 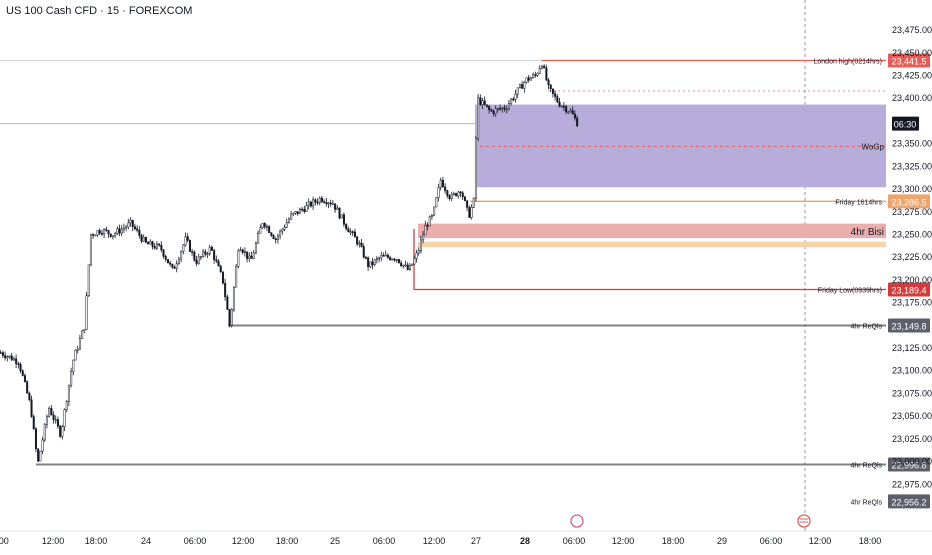 What do you see at coordinates (870, 541) in the screenshot?
I see `x-tick-label: 18:00` at bounding box center [870, 541].